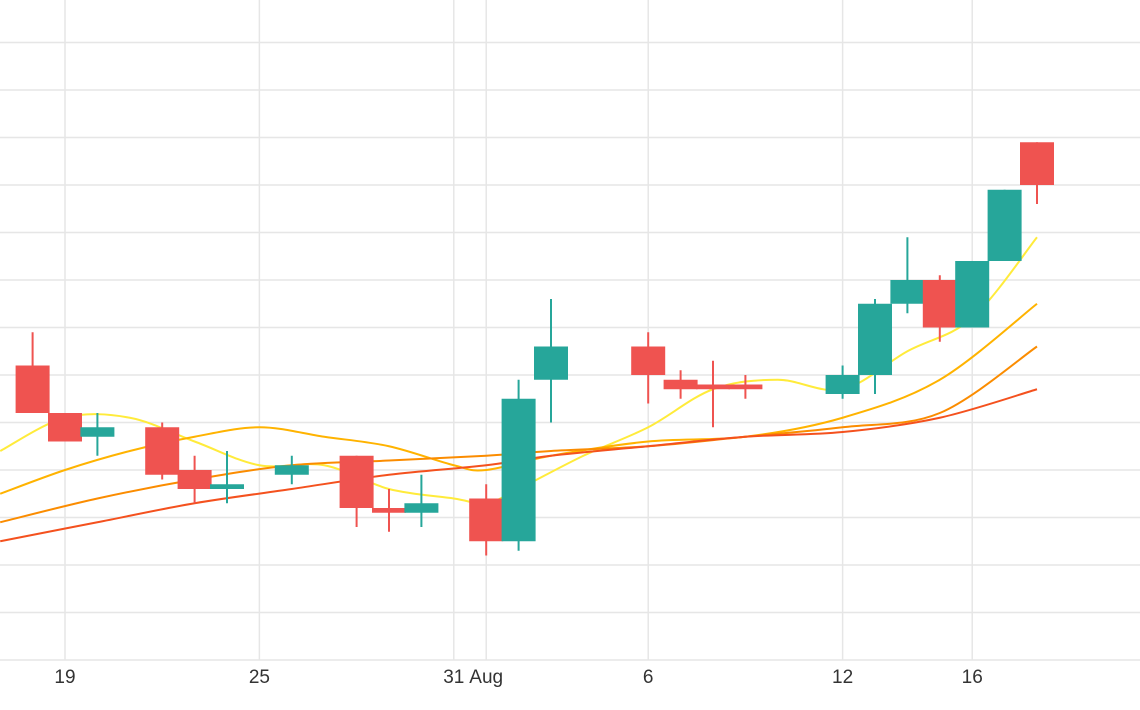  I want to click on x-tick-label: 12, so click(842, 677).